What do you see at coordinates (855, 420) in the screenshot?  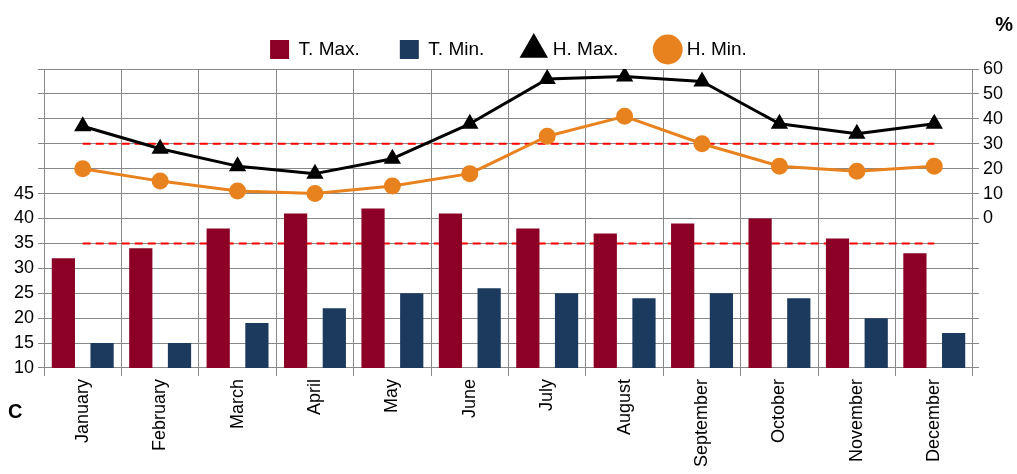 I see `x-tick-label: November` at bounding box center [855, 420].